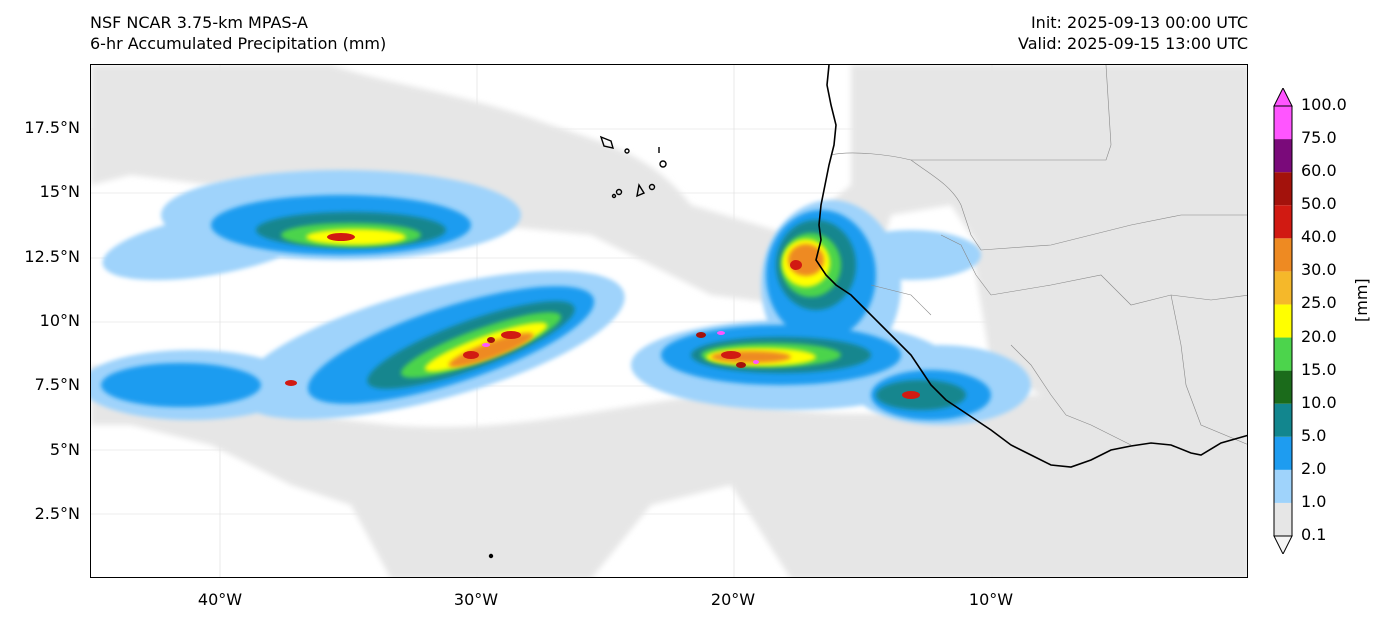  What do you see at coordinates (1314, 468) in the screenshot?
I see `colorbar-tick-label: 2.0` at bounding box center [1314, 468].